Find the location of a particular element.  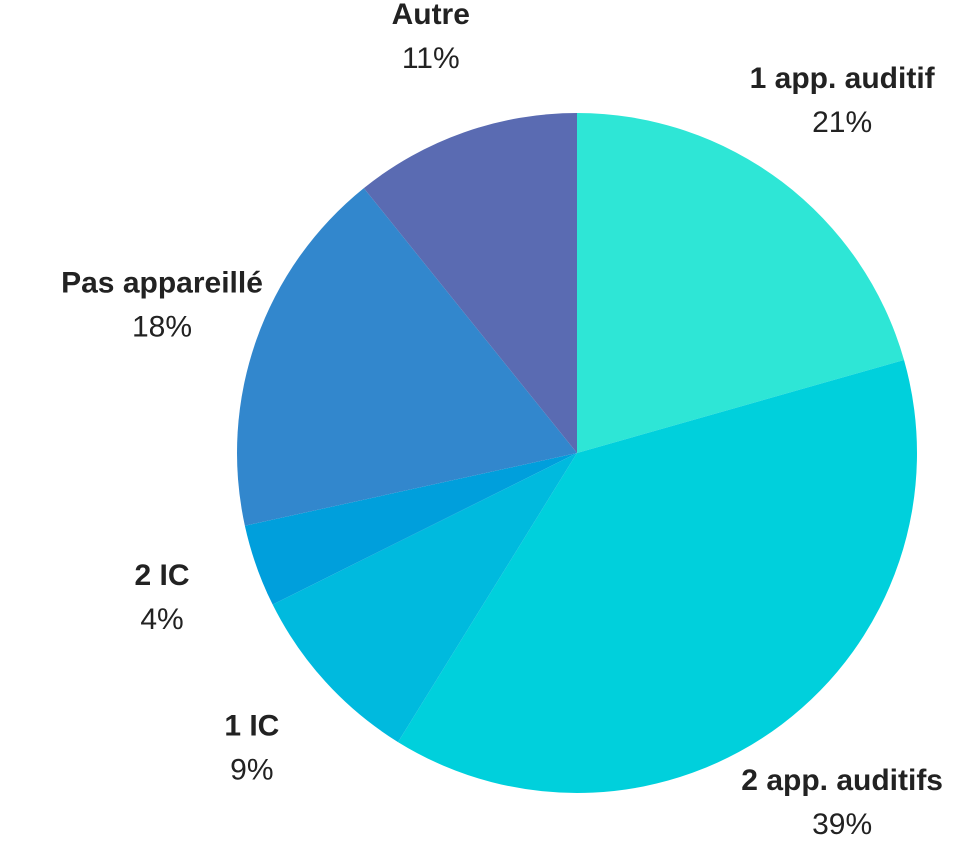

slice-value-label: 21% is located at coordinates (842, 122).